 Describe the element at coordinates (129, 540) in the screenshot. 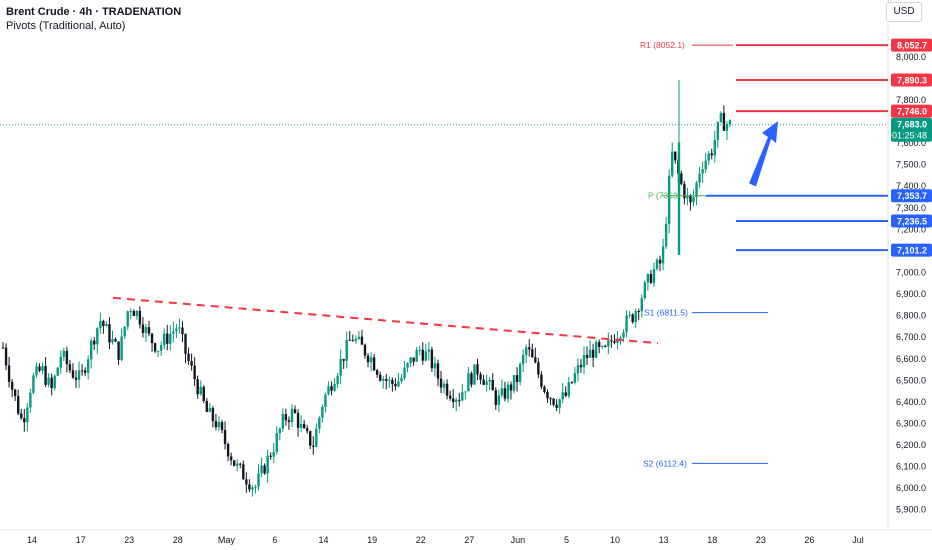

I see `x-tick-label: 23` at that location.